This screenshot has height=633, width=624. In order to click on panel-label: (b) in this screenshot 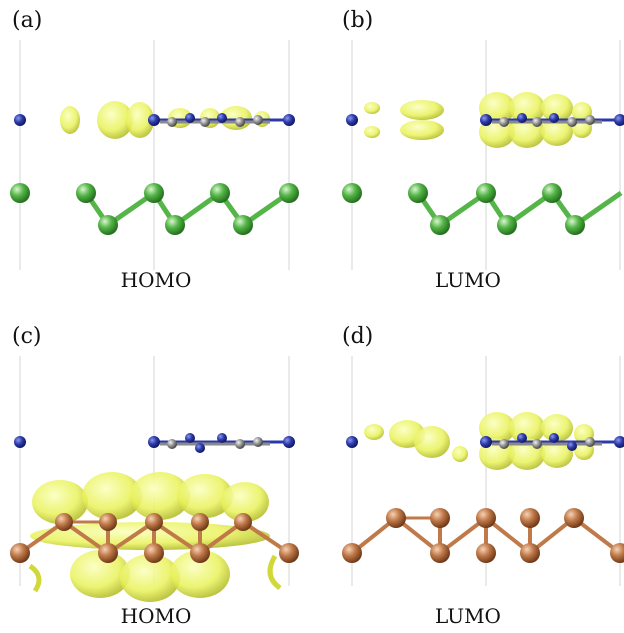, I will do `click(358, 20)`.